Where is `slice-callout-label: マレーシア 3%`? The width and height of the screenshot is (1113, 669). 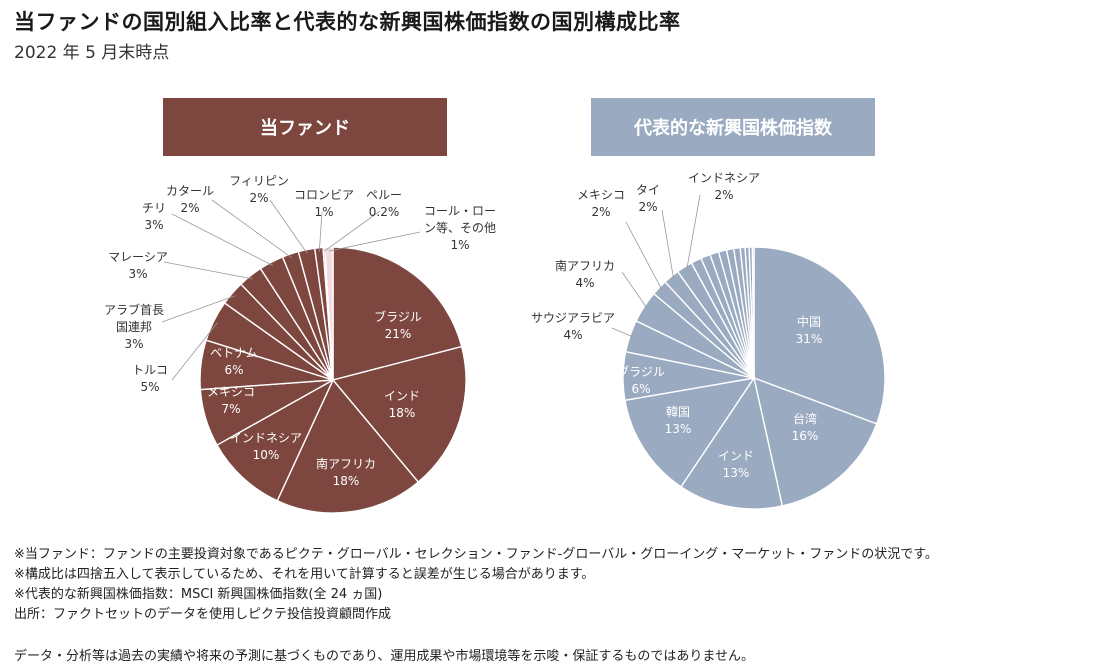
slice-callout-label: マレーシア 3% is located at coordinates (138, 265).